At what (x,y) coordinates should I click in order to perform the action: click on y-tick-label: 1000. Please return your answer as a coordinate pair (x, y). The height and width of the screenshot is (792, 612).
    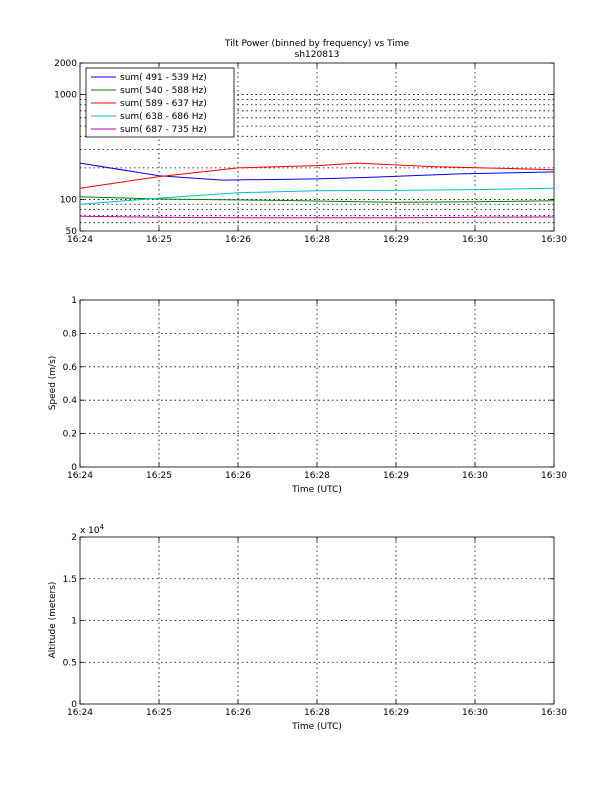
    Looking at the image, I should click on (65, 96).